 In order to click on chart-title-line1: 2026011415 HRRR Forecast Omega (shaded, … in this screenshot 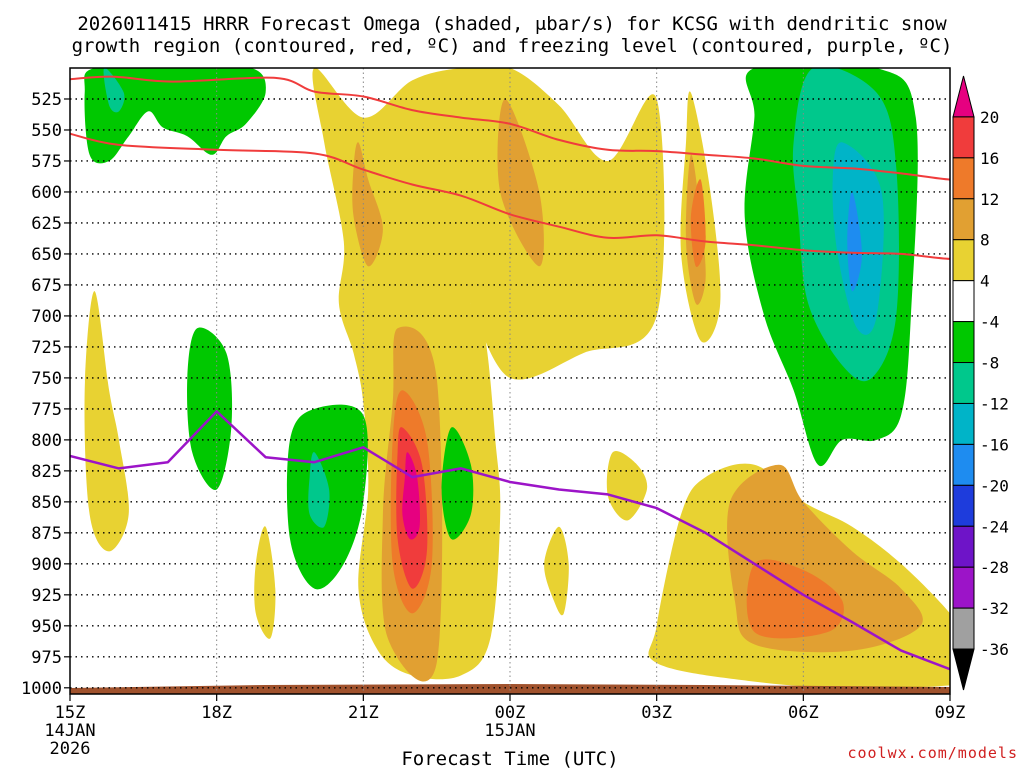, I will do `click(512, 24)`.